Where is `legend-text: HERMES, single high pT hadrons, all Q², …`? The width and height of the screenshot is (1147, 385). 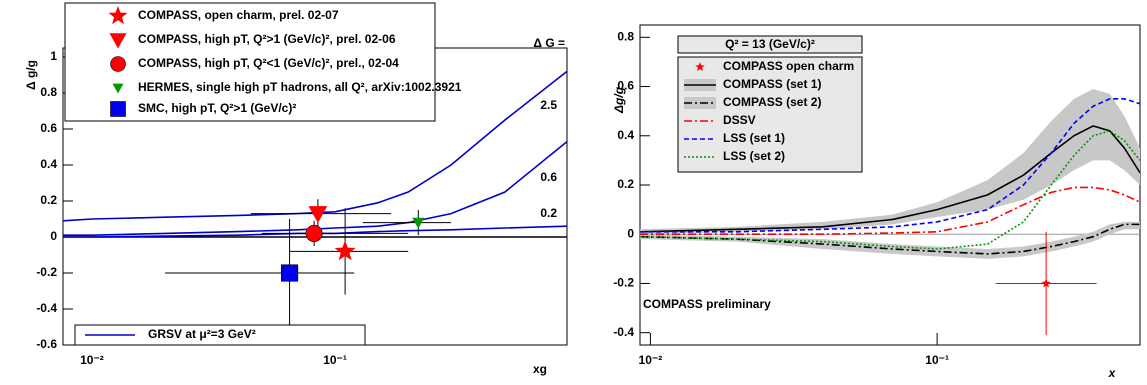
legend-text: HERMES, single high pT hadrons, all Q², … is located at coordinates (300, 87).